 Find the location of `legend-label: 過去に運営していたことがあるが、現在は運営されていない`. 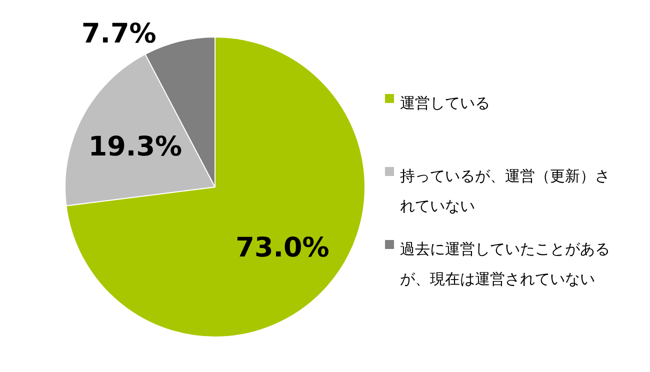

legend-label: 過去に運営していたことがあるが、現在は運営されていない is located at coordinates (505, 264).